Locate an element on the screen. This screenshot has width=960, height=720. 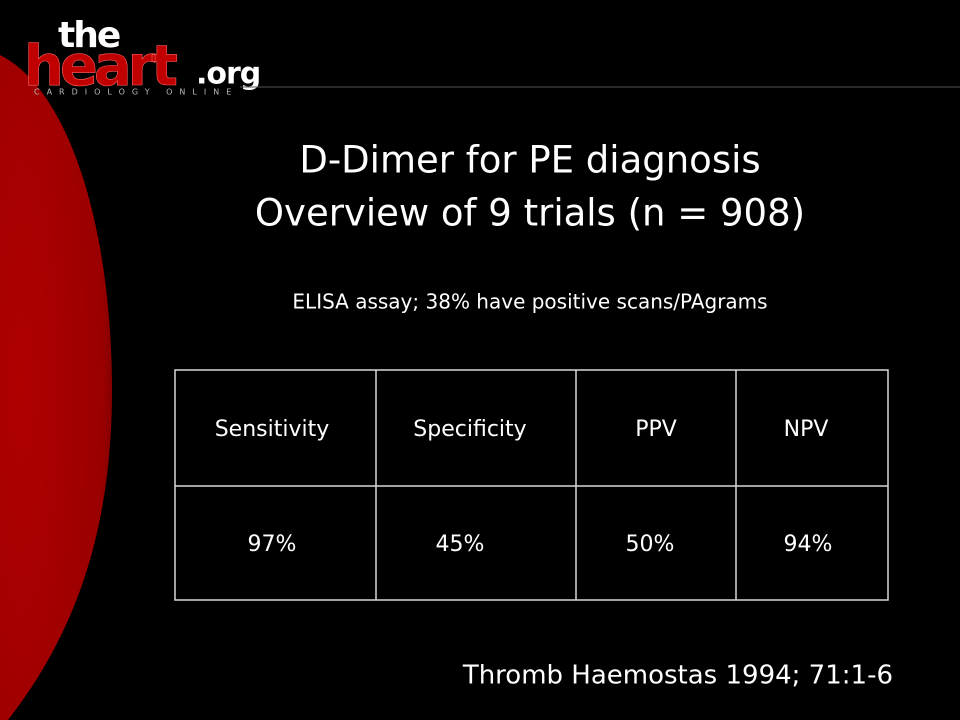
table-cell: 50% is located at coordinates (650, 544).